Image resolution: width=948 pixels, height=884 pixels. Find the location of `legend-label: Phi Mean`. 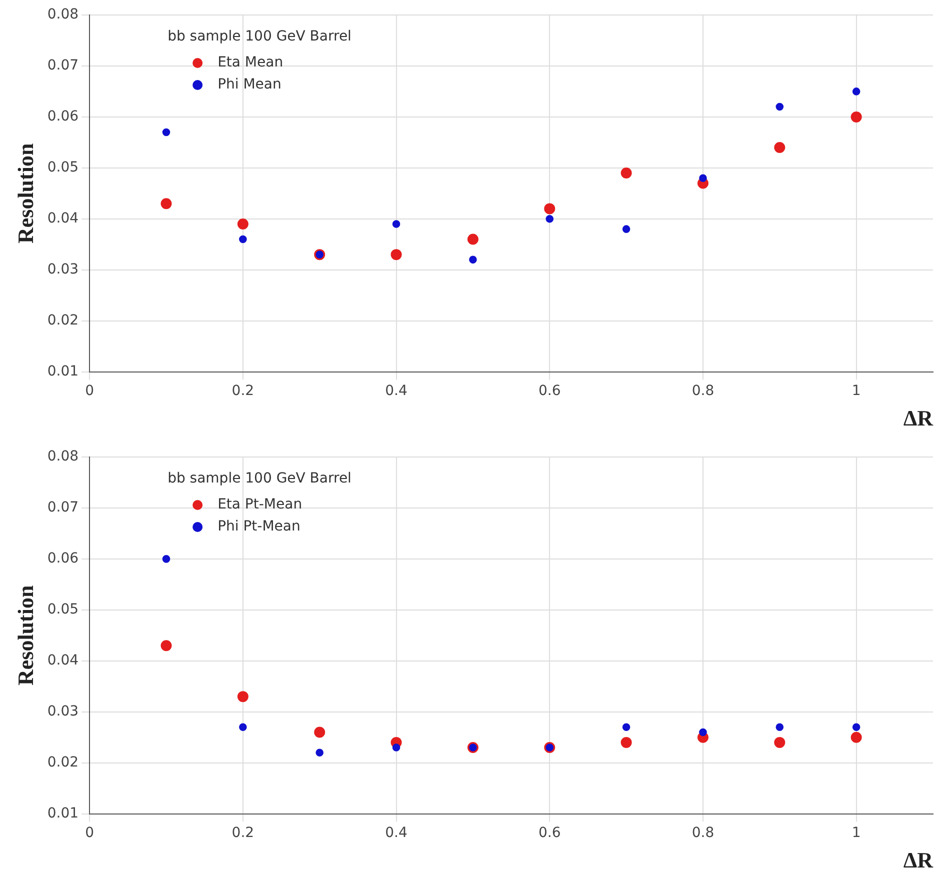

legend-label: Phi Mean is located at coordinates (250, 84).